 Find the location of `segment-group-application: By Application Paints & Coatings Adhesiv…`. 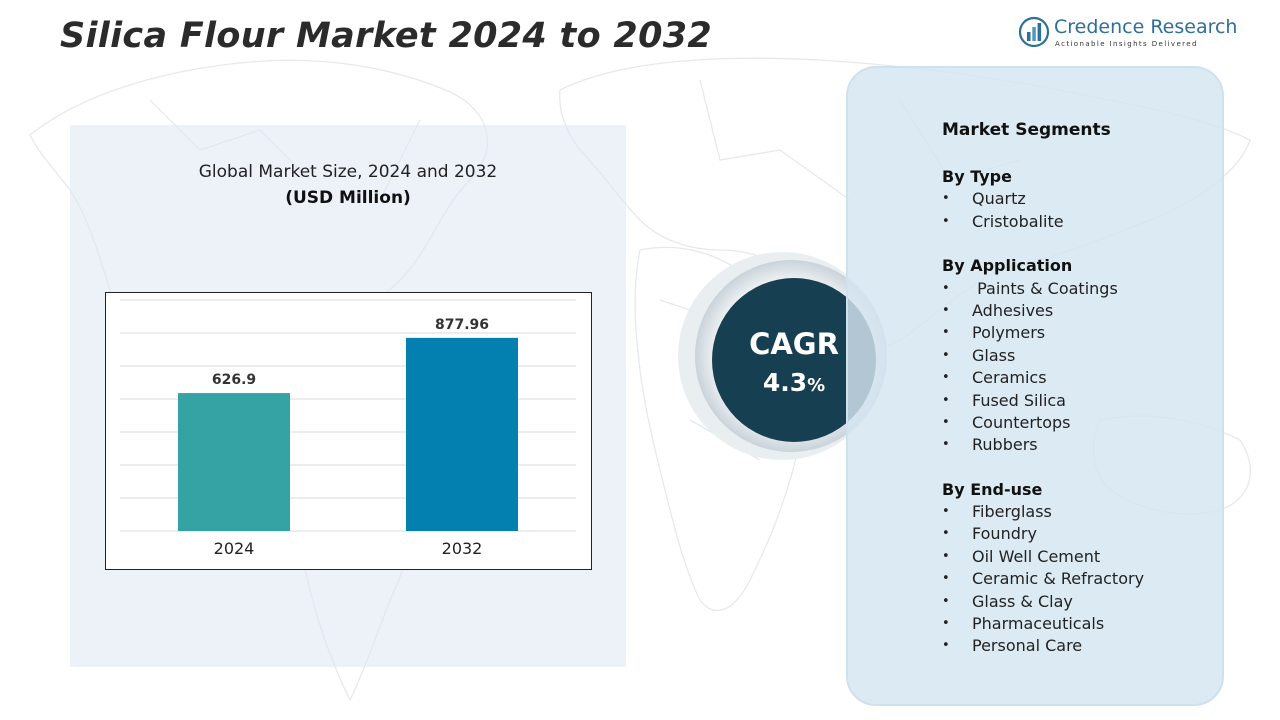

segment-group-application: By Application Paints & Coatings Adhesiv… is located at coordinates (1078, 356).